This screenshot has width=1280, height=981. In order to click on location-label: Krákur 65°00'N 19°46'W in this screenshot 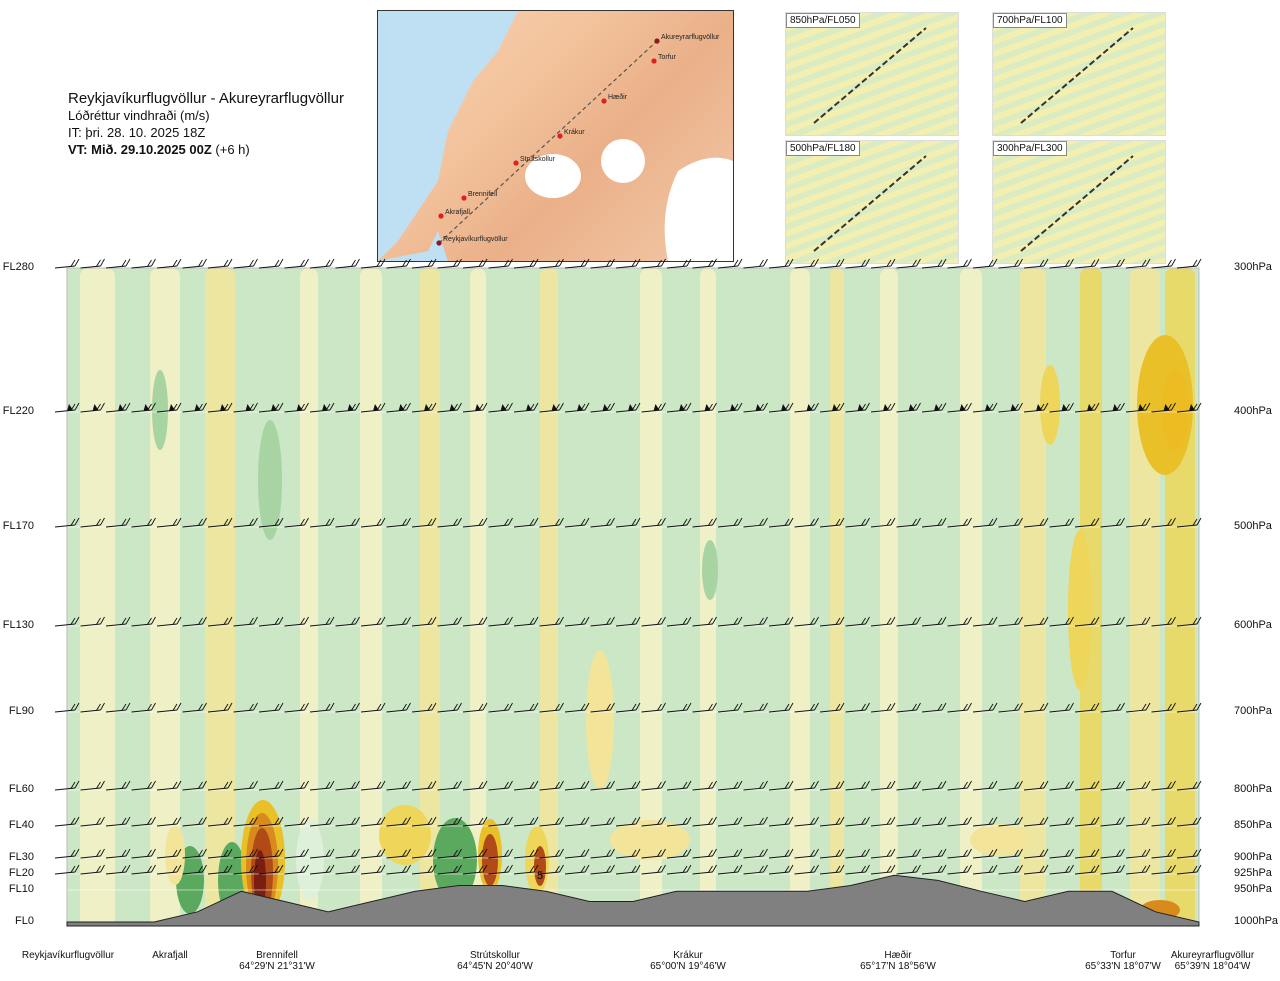, I will do `click(688, 961)`.